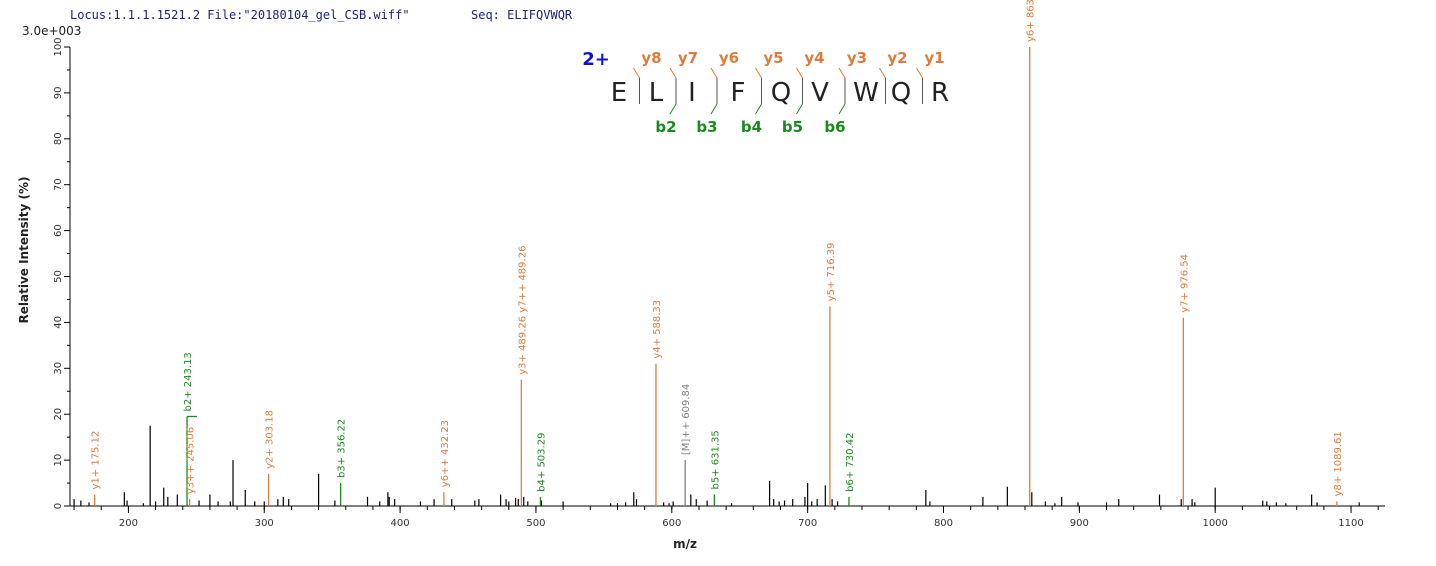 This screenshot has width=1436, height=566. Describe the element at coordinates (792, 127) in the screenshot. I see `b-fragment-label: b5` at that location.